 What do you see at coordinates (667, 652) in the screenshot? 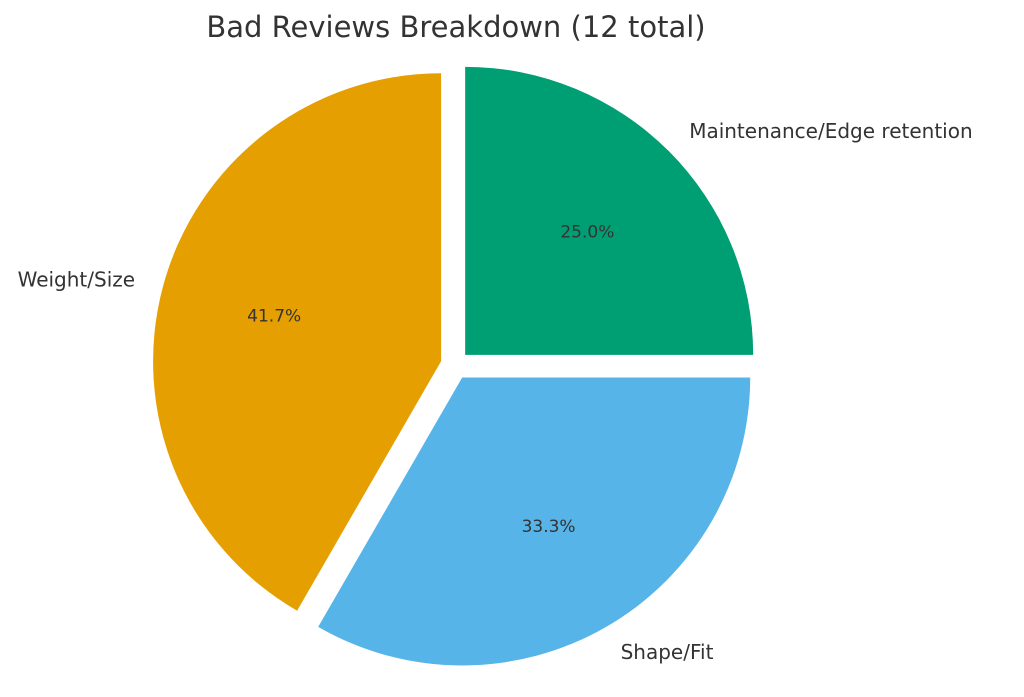
I see `slice-label-shape-fit: Shape/Fit` at bounding box center [667, 652].